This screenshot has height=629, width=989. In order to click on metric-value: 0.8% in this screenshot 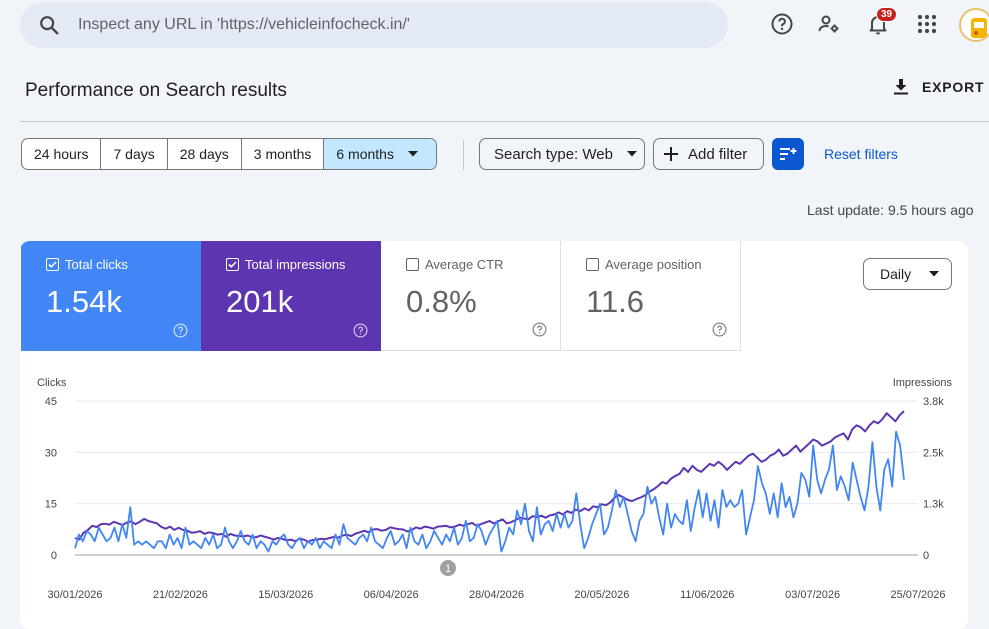, I will do `click(441, 301)`.